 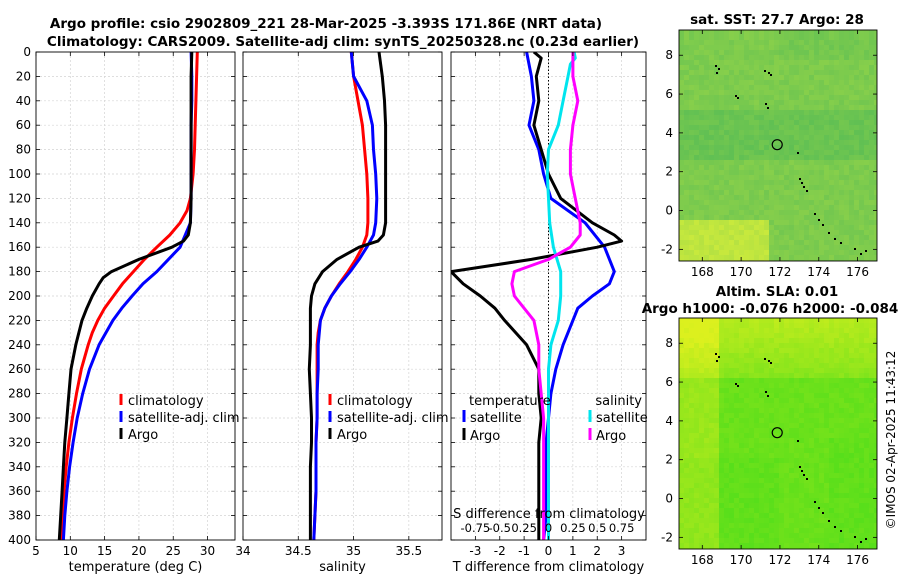 What do you see at coordinates (19, 394) in the screenshot?
I see `y-tick-label: 280` at bounding box center [19, 394].